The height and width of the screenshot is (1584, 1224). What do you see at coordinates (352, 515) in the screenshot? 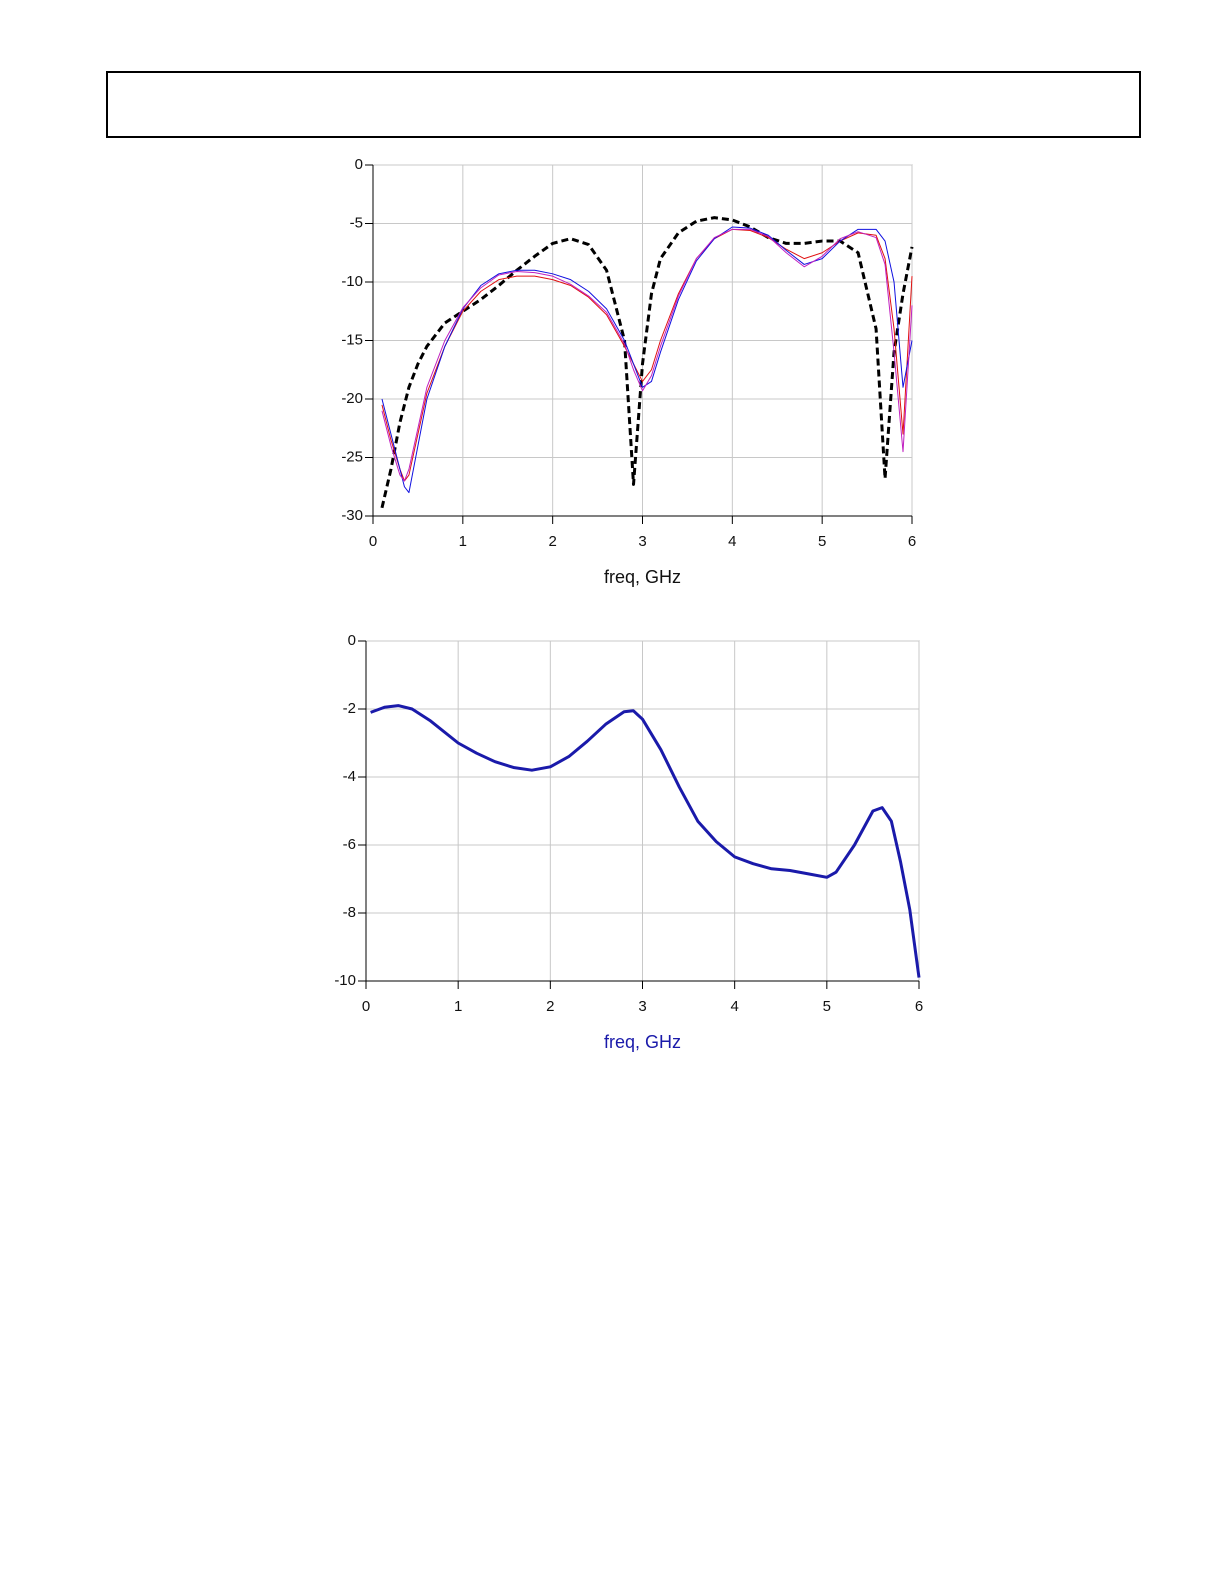
I see `y-tick-label: -30` at bounding box center [352, 515].